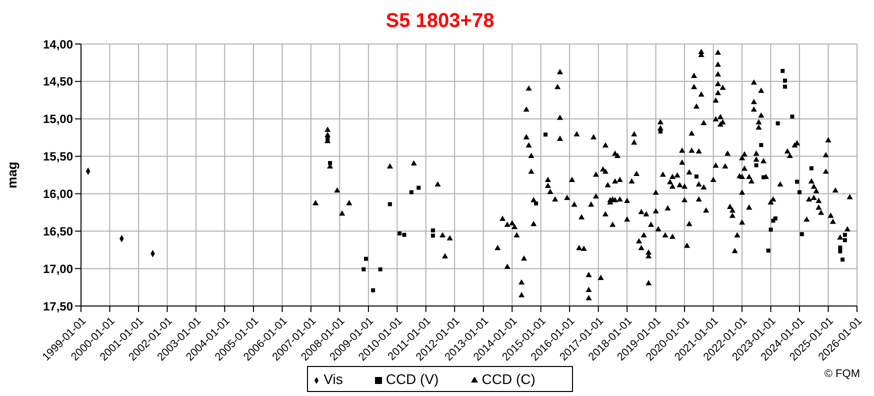 The width and height of the screenshot is (874, 396). I want to click on y-tick-label: 15,50, so click(58, 157).